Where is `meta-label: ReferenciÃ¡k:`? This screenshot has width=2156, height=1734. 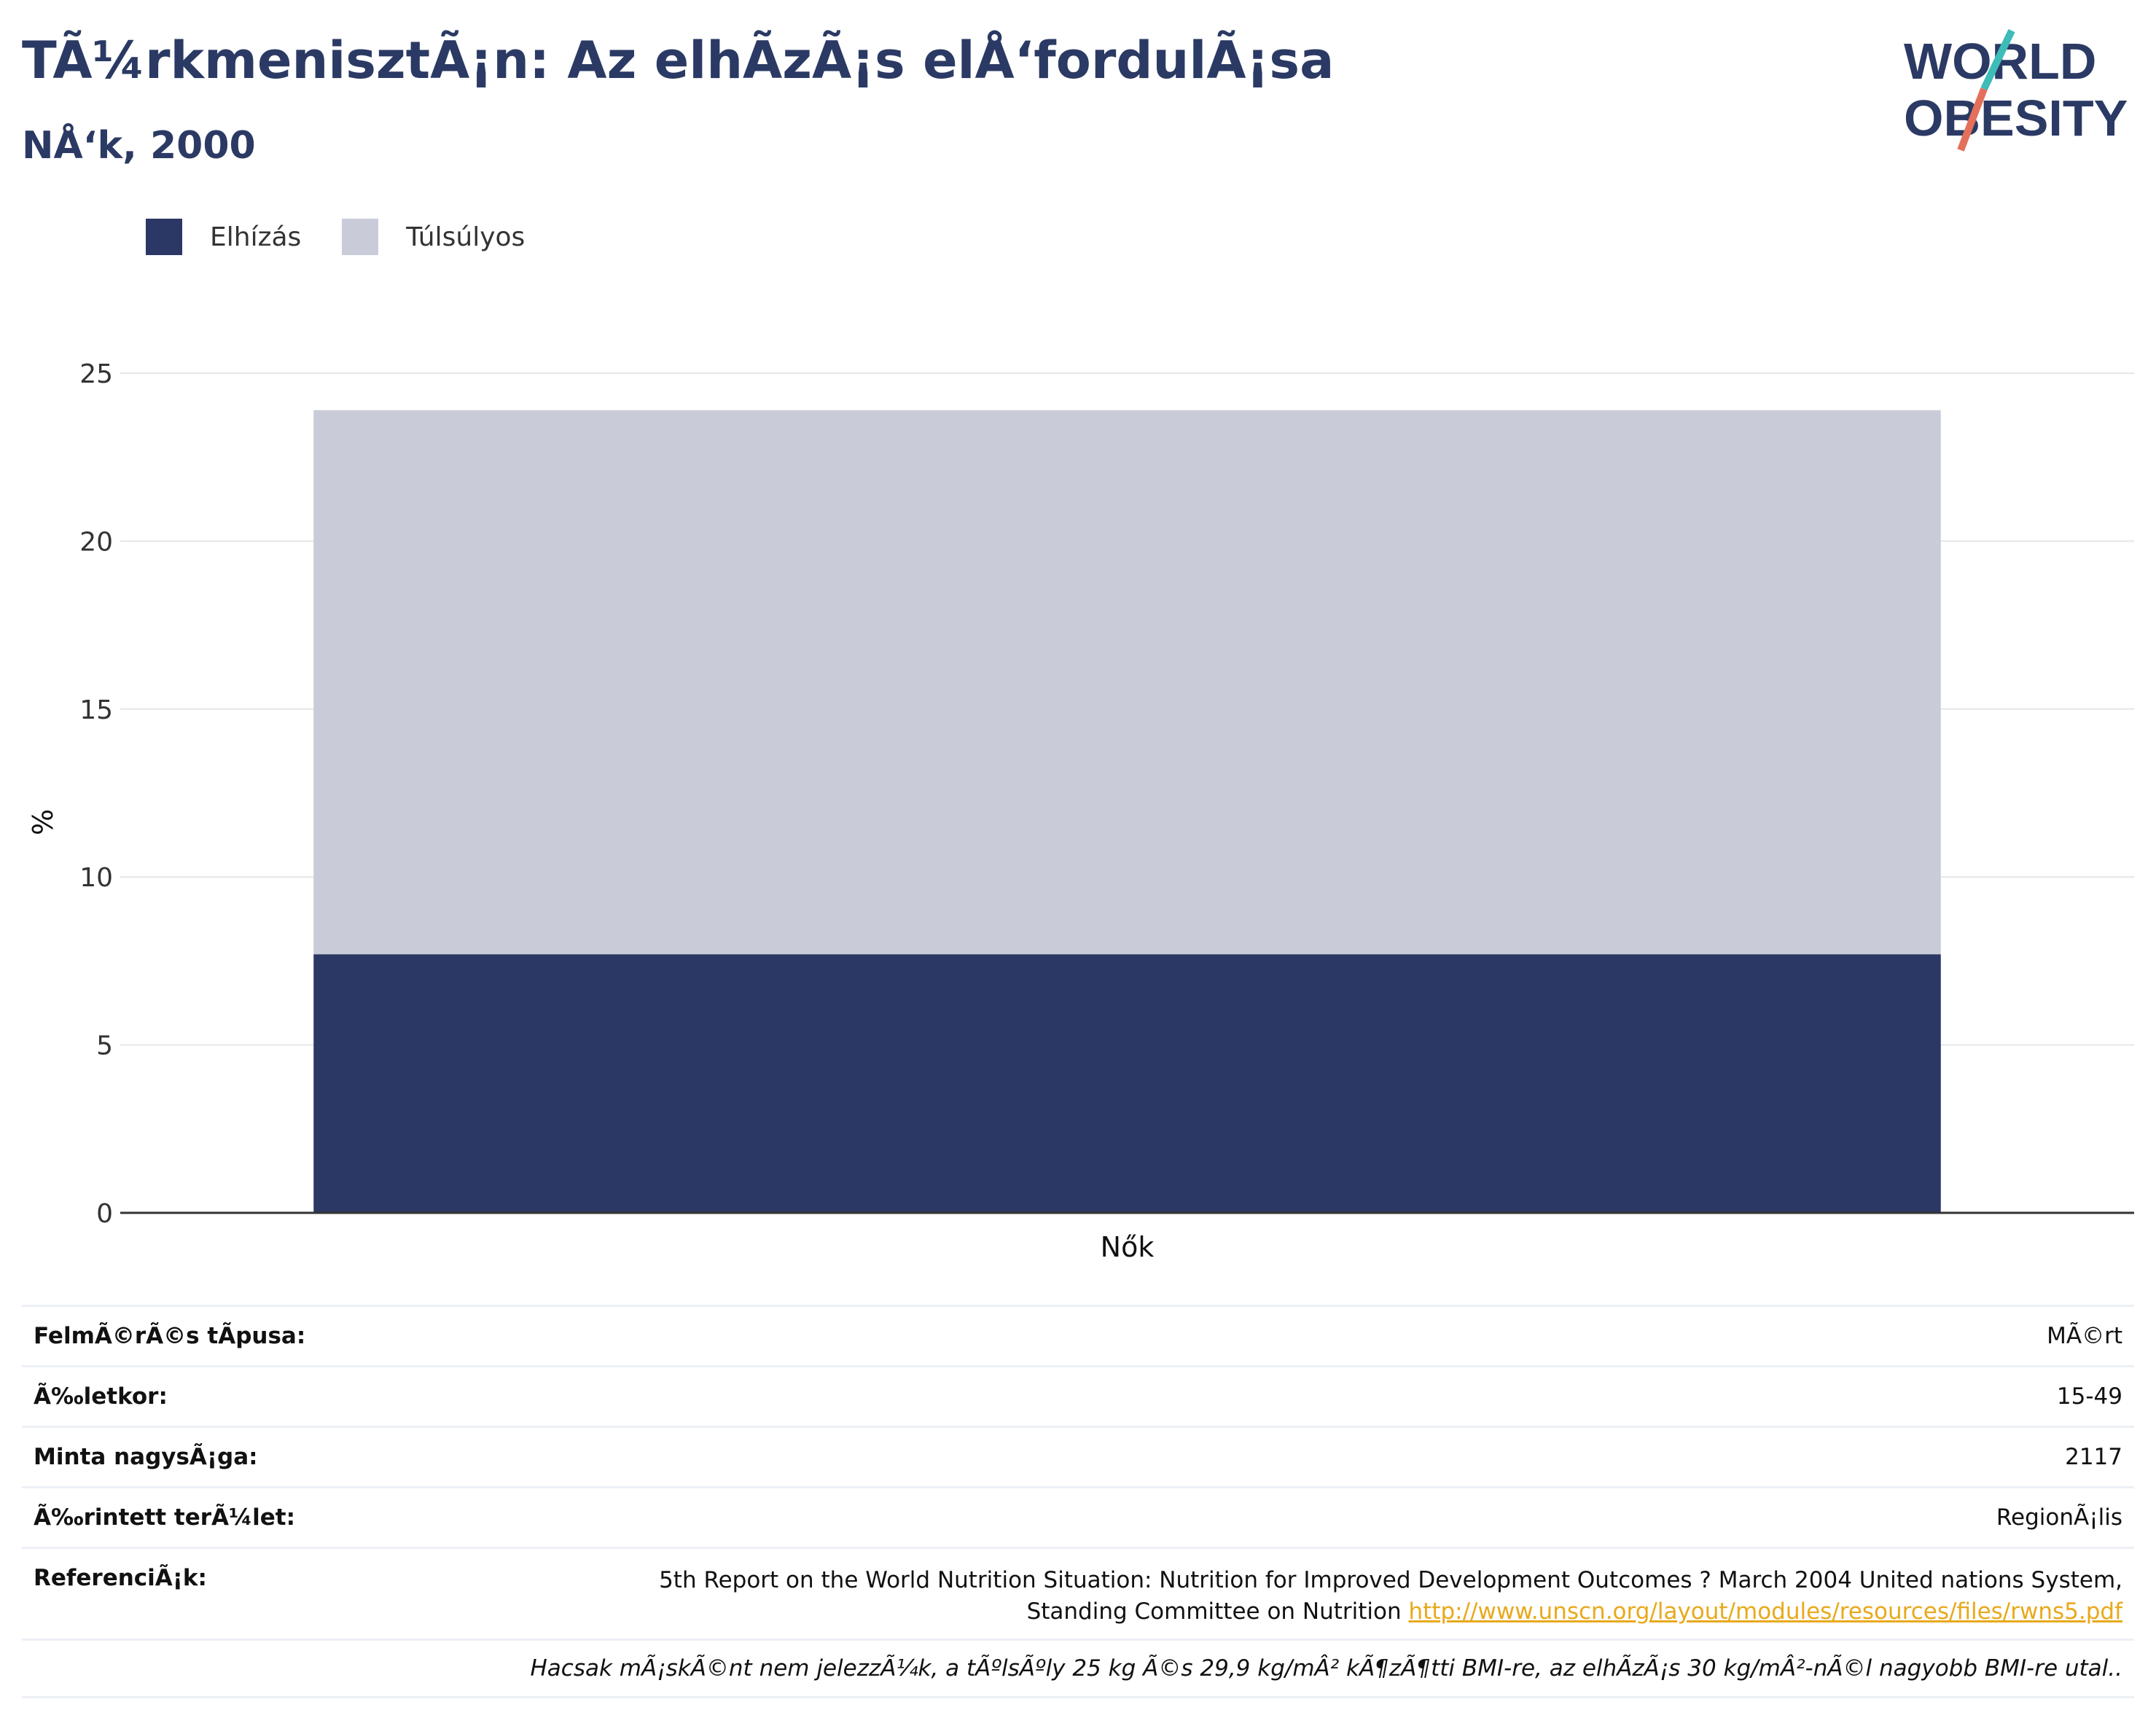 meta-label: ReferenciÃ¡k: is located at coordinates (120, 1578).